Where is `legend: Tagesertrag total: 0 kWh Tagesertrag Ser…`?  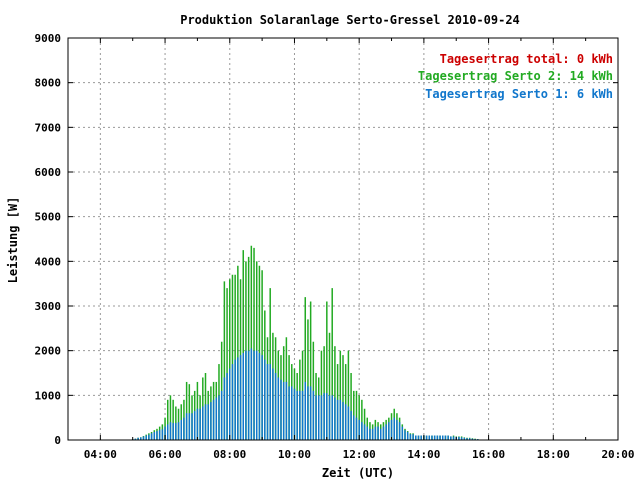
legend: Tagesertrag total: 0 kWh Tagesertrag Ser… is located at coordinates (515, 76).